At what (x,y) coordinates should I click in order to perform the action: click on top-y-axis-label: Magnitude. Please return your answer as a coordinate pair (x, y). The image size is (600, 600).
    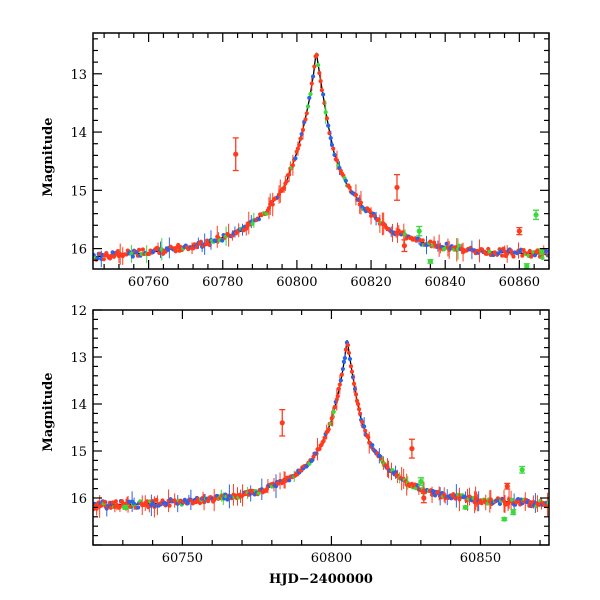
    Looking at the image, I should click on (48, 156).